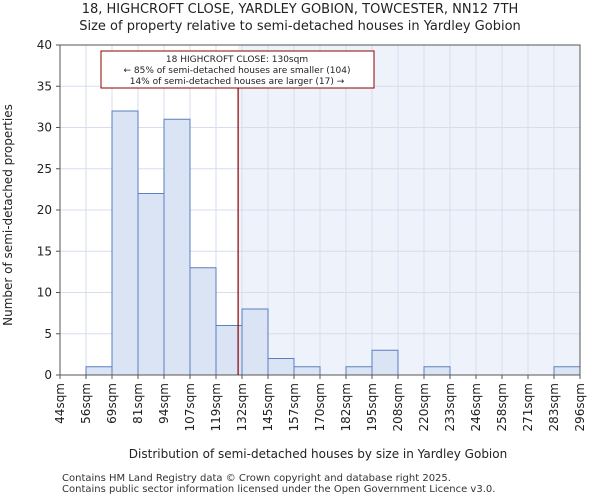 The height and width of the screenshot is (500, 600). I want to click on x-tick-label: 132sqm, so click(242, 407).